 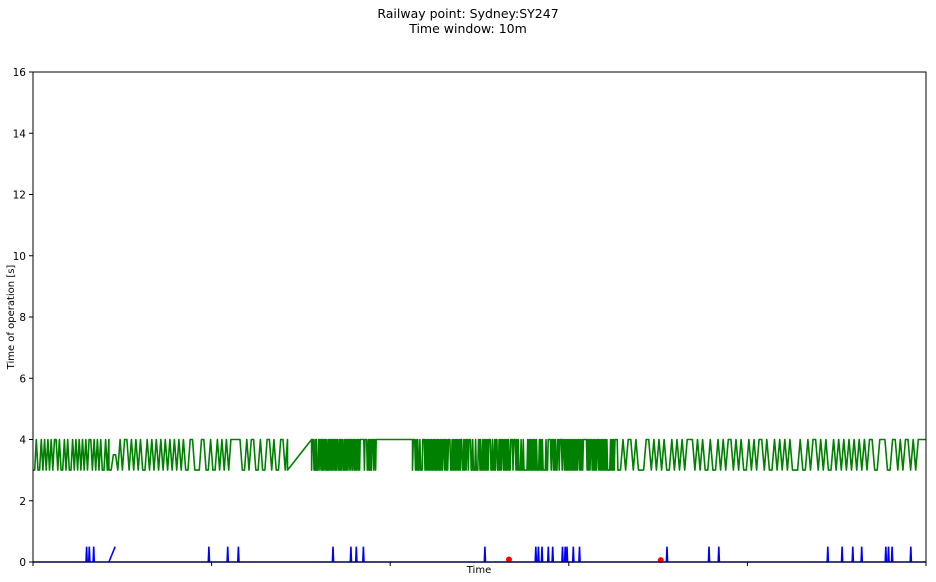 What do you see at coordinates (479, 564) in the screenshot?
I see `x-axis` at bounding box center [479, 564].